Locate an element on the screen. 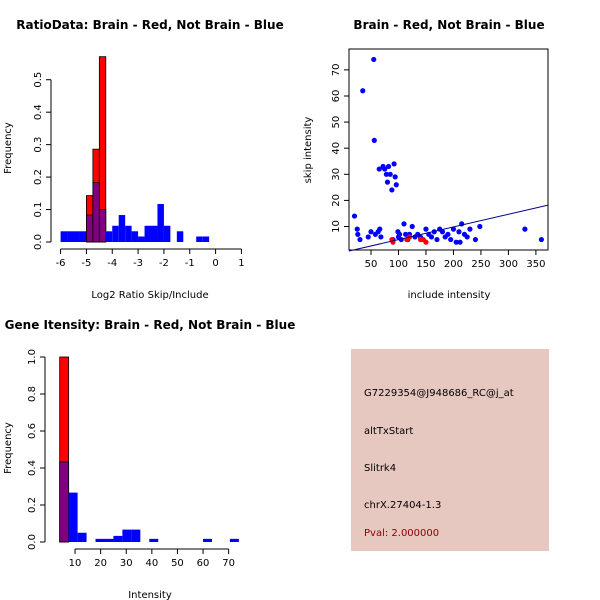  ratio-histogram-x-tick-label: -4 is located at coordinates (112, 263).